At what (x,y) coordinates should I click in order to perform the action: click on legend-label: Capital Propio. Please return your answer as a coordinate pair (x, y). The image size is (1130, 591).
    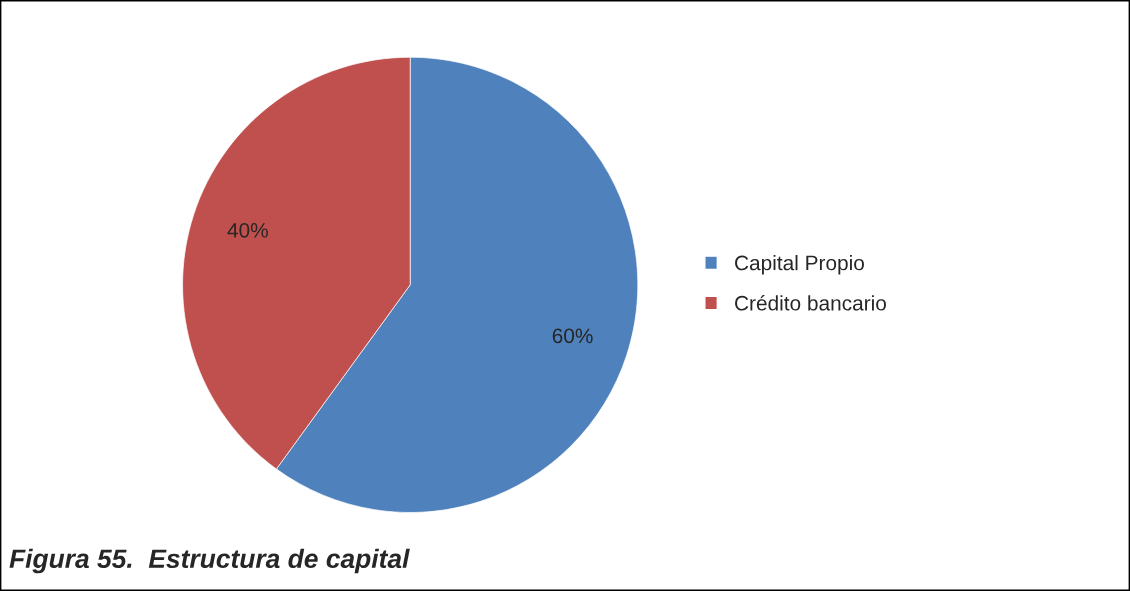
    Looking at the image, I should click on (799, 265).